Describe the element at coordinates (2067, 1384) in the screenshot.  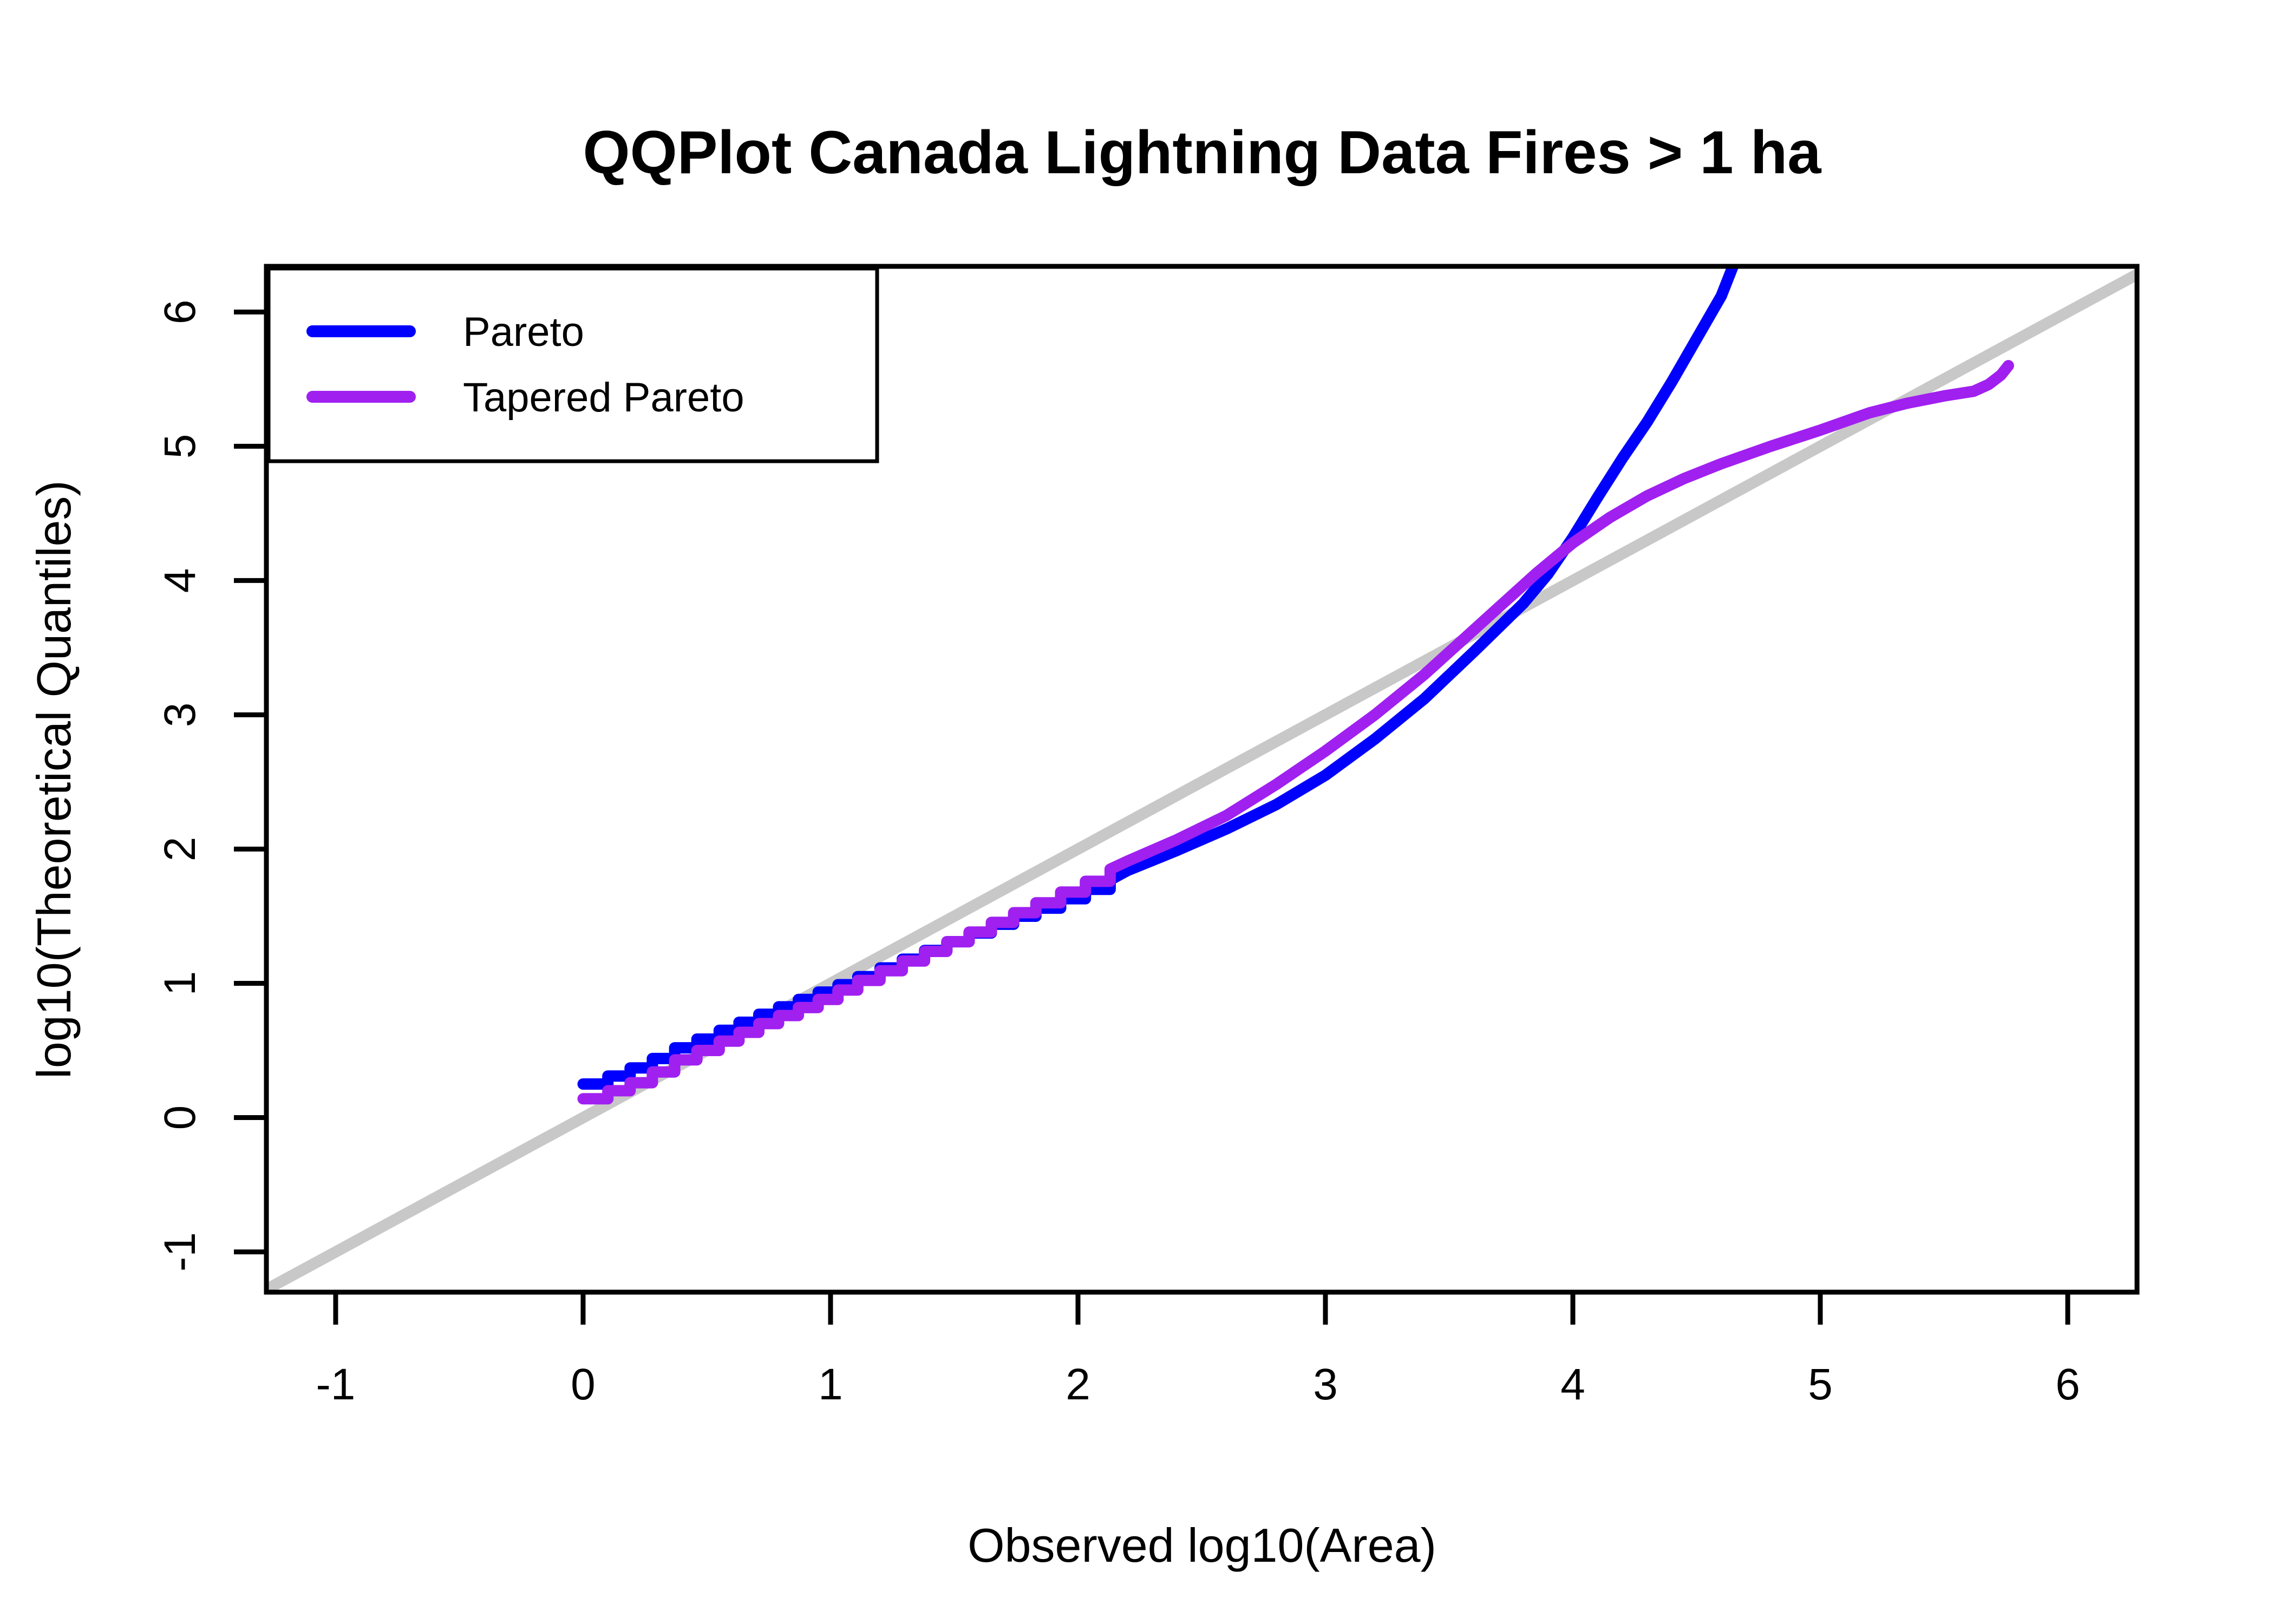
I see `x-tick-label: 6` at that location.